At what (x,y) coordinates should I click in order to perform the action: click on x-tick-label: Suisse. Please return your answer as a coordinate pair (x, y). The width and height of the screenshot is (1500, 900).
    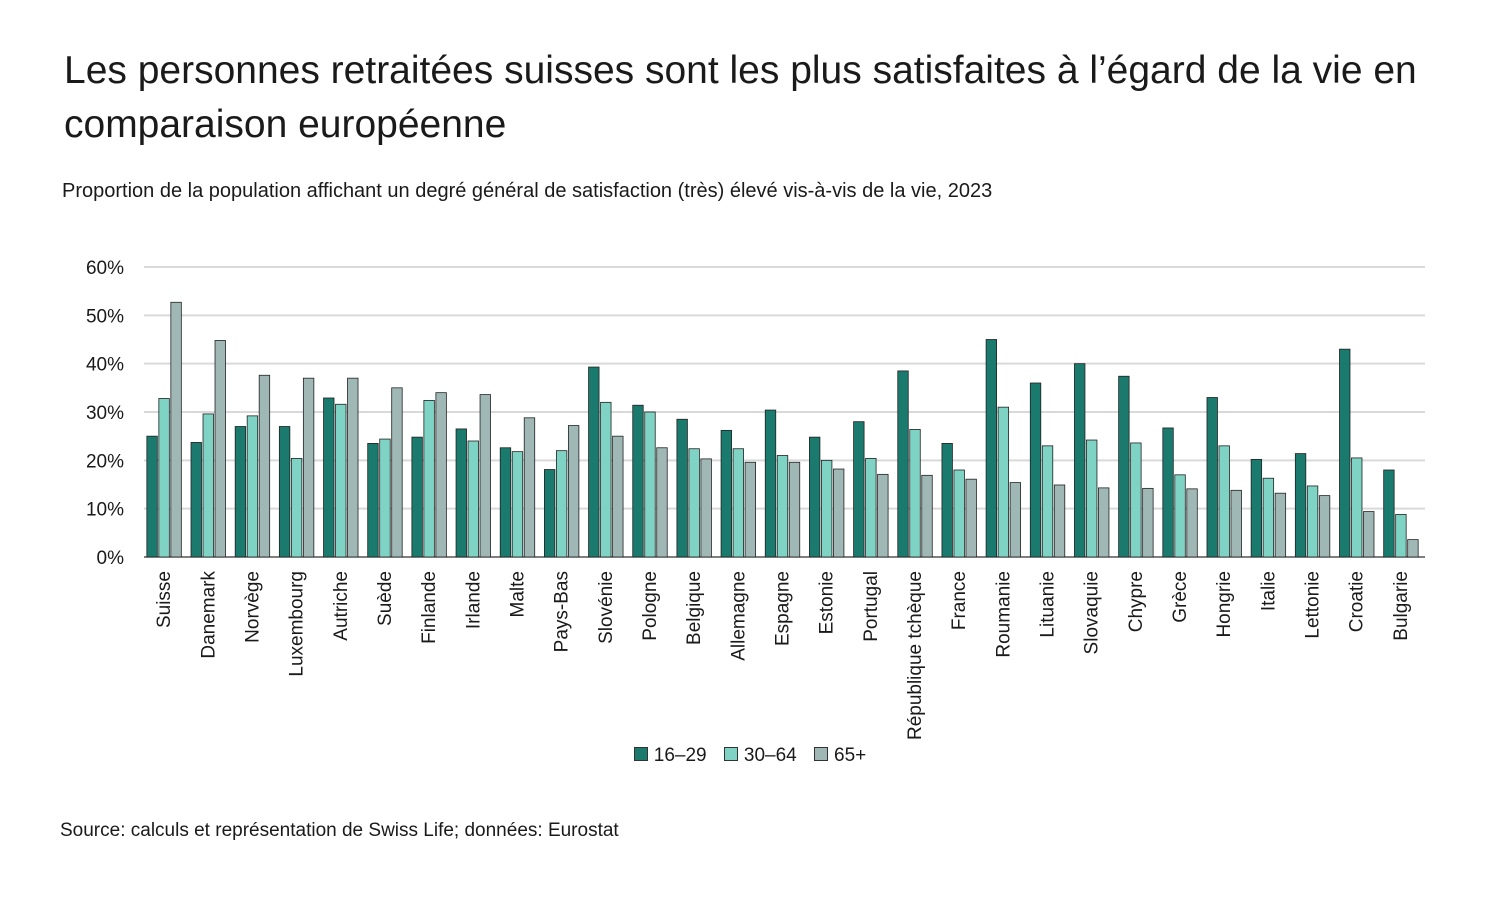
    Looking at the image, I should click on (164, 599).